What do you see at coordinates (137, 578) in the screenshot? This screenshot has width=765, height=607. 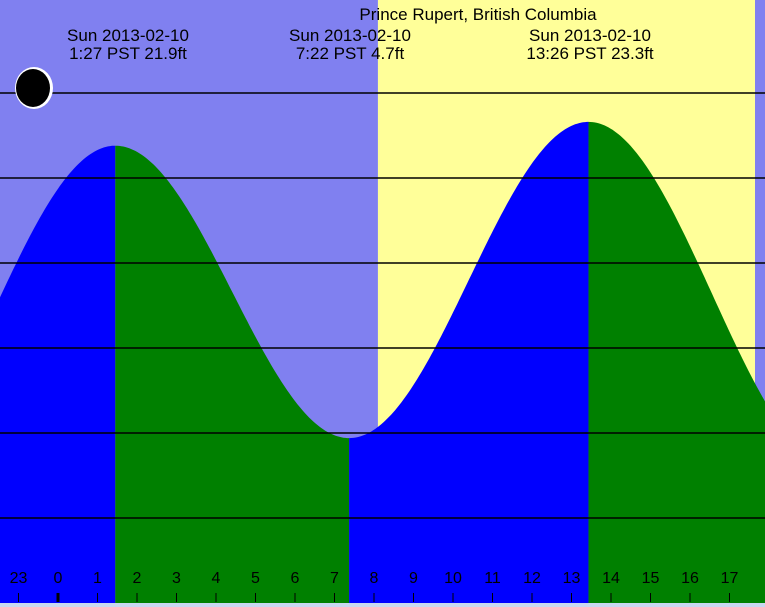 I see `x-tick-label: 2` at bounding box center [137, 578].